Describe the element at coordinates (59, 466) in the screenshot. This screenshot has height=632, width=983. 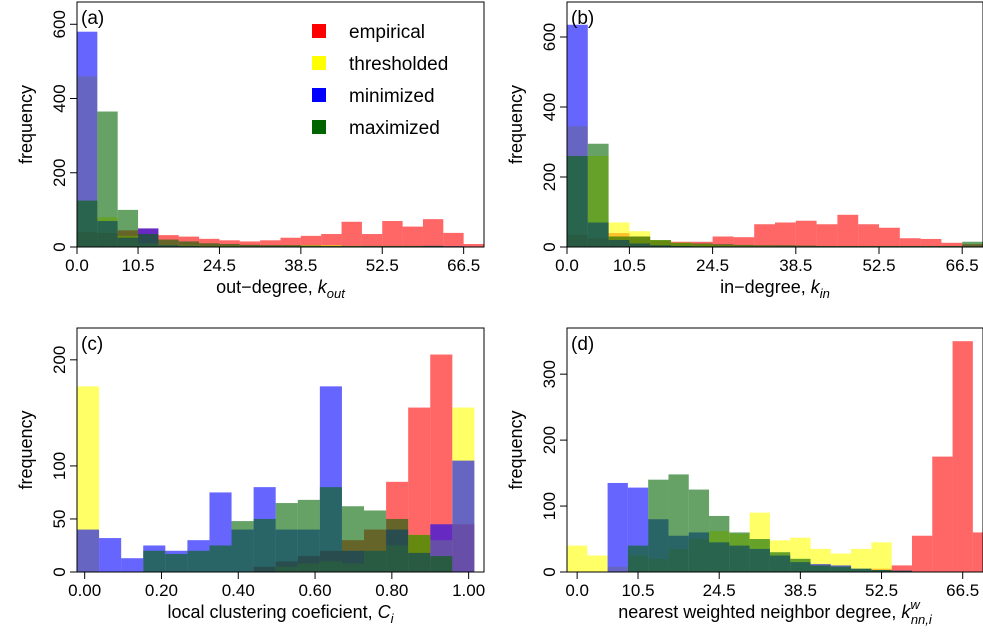
I see `y-tick-label: 100` at that location.